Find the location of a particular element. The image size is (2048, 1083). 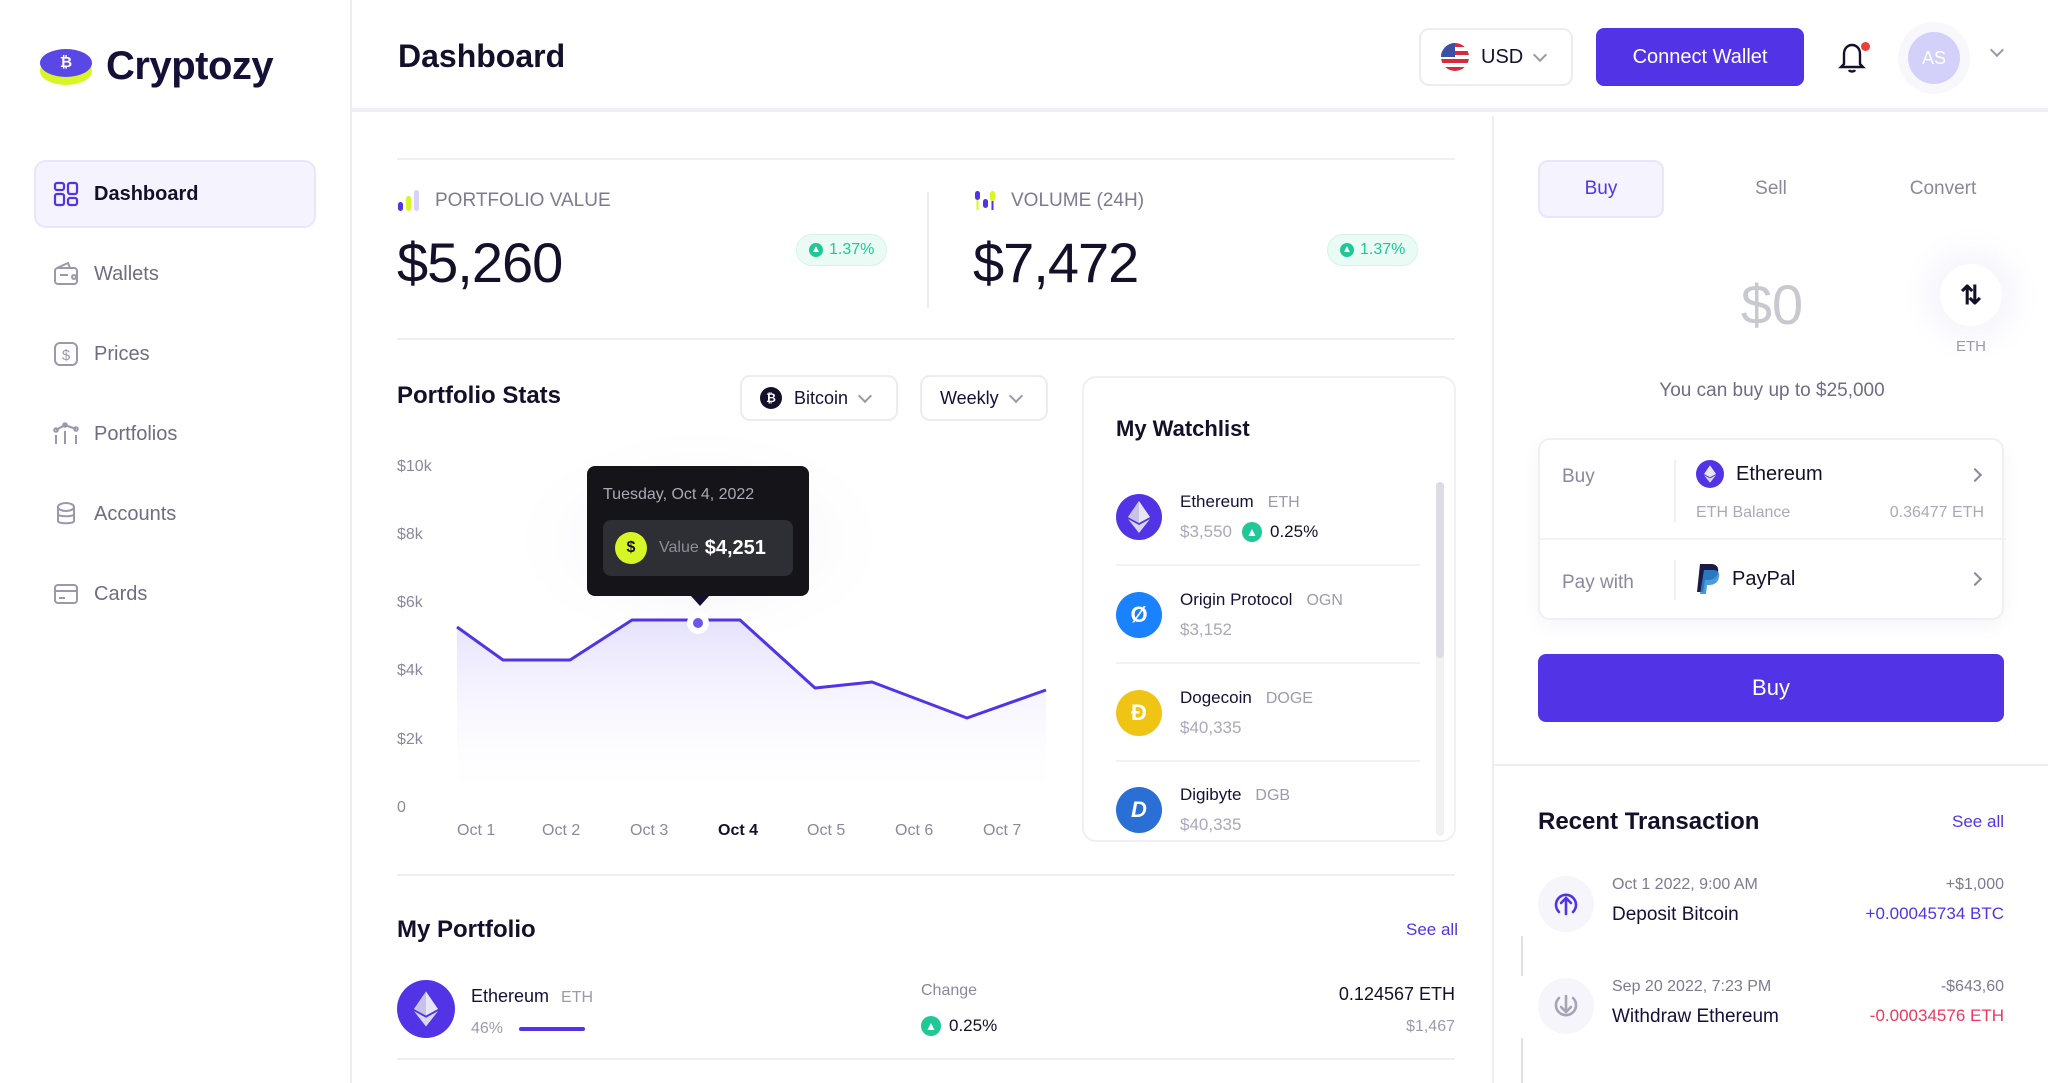

currency-select: USD is located at coordinates (1496, 57).